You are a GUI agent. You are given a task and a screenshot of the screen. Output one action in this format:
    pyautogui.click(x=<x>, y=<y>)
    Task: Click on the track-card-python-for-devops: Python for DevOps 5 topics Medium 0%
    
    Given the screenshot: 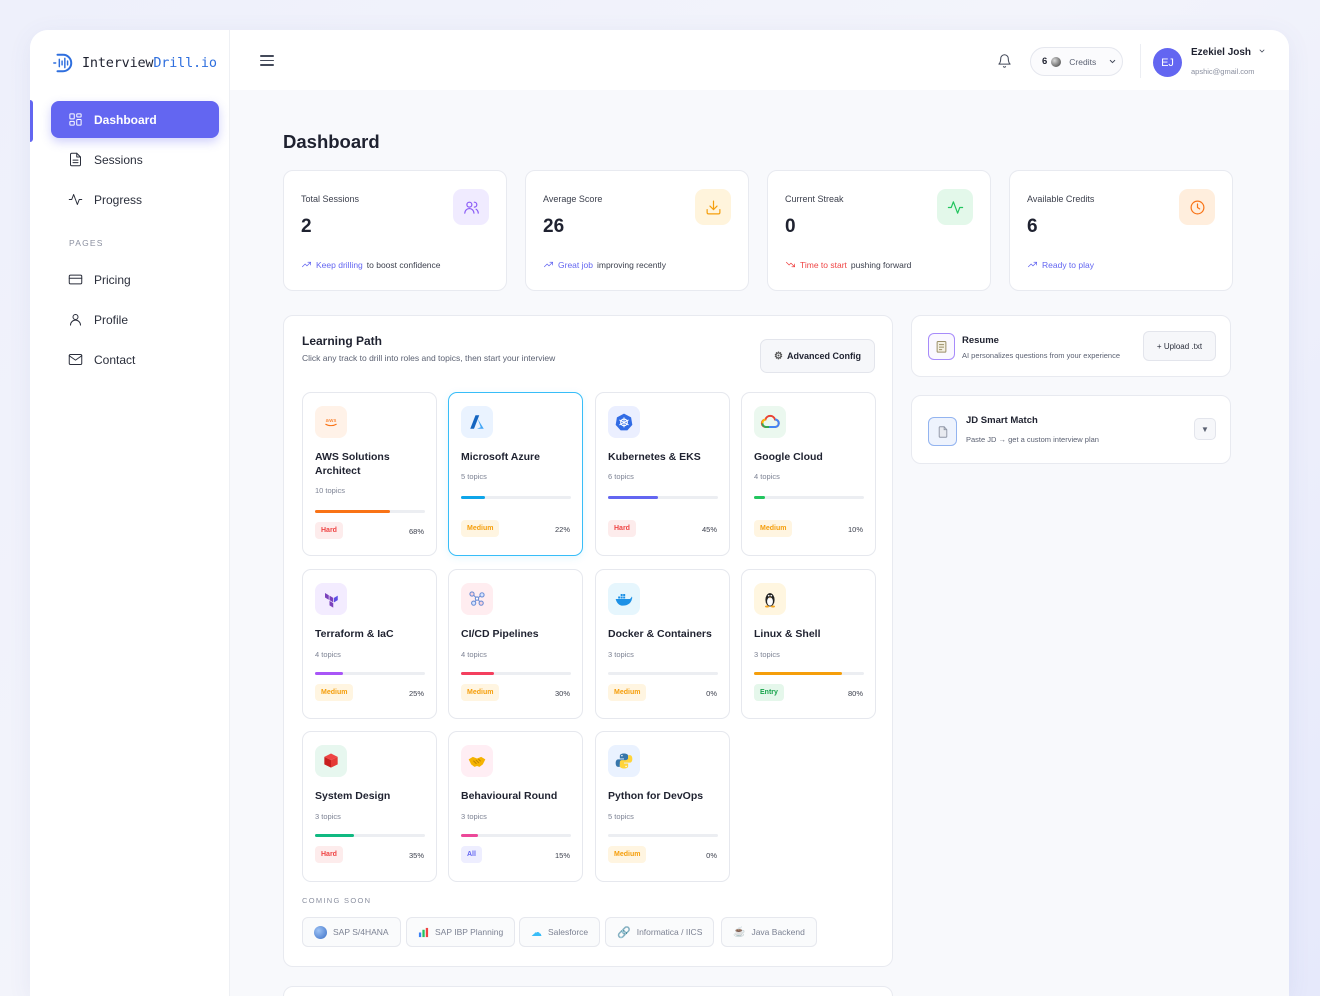 What is the action you would take?
    pyautogui.click(x=662, y=806)
    